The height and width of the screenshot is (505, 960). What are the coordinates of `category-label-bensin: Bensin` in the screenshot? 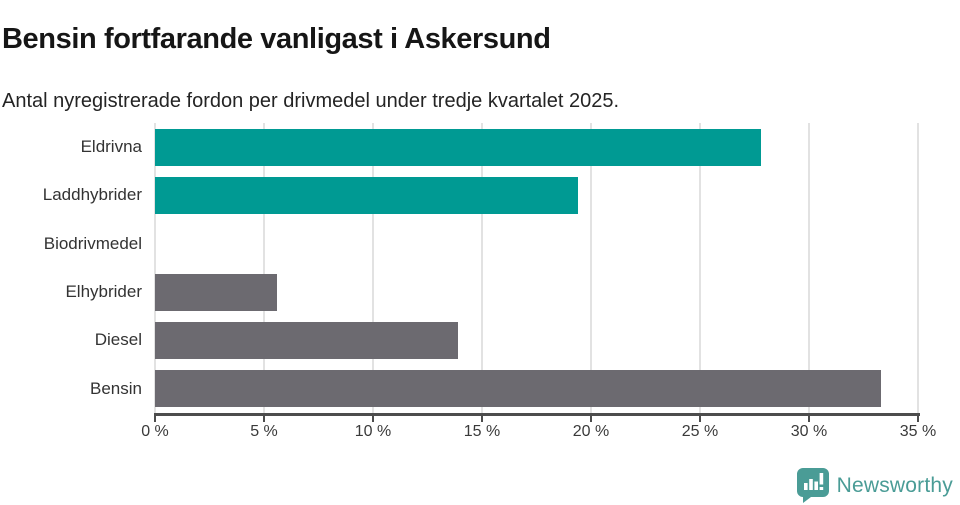 It's located at (116, 388).